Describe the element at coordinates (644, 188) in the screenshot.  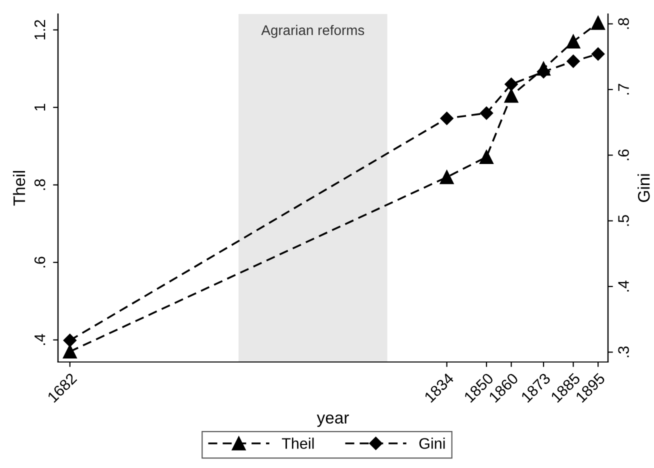
I see `y2-axis-title: Gini` at that location.